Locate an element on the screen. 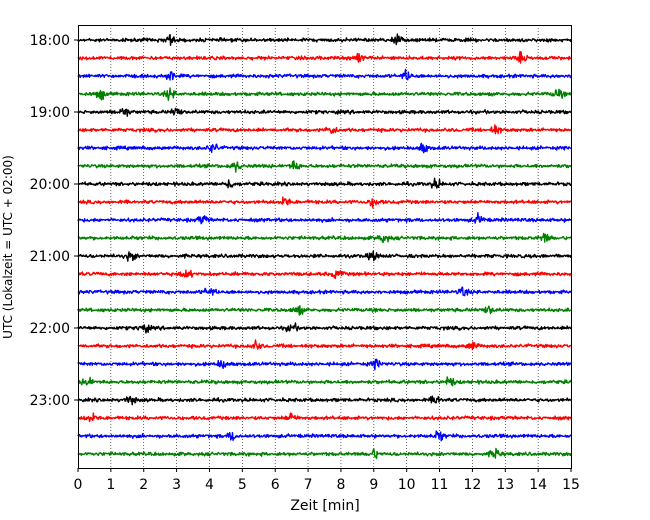 Image resolution: width=650 pixels, height=520 pixels. trace-1915 is located at coordinates (324, 129).